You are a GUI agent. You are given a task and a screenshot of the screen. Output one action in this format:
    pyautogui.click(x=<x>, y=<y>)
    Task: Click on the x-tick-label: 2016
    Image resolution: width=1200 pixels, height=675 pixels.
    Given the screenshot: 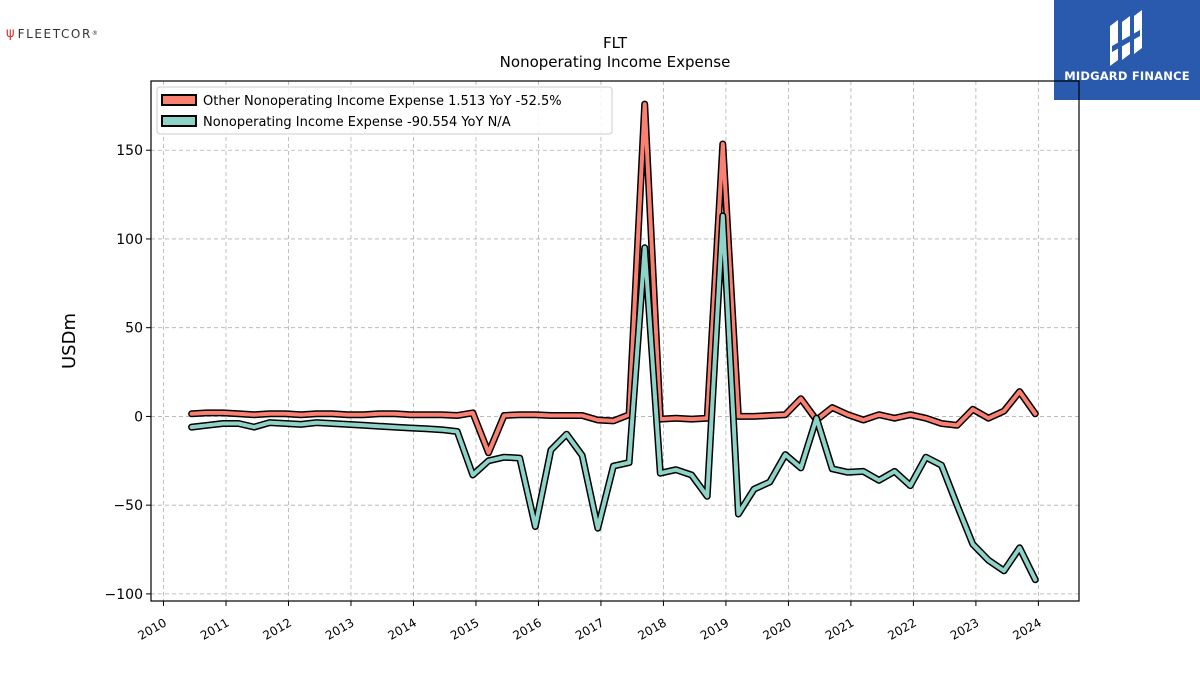 What is the action you would take?
    pyautogui.click(x=526, y=628)
    